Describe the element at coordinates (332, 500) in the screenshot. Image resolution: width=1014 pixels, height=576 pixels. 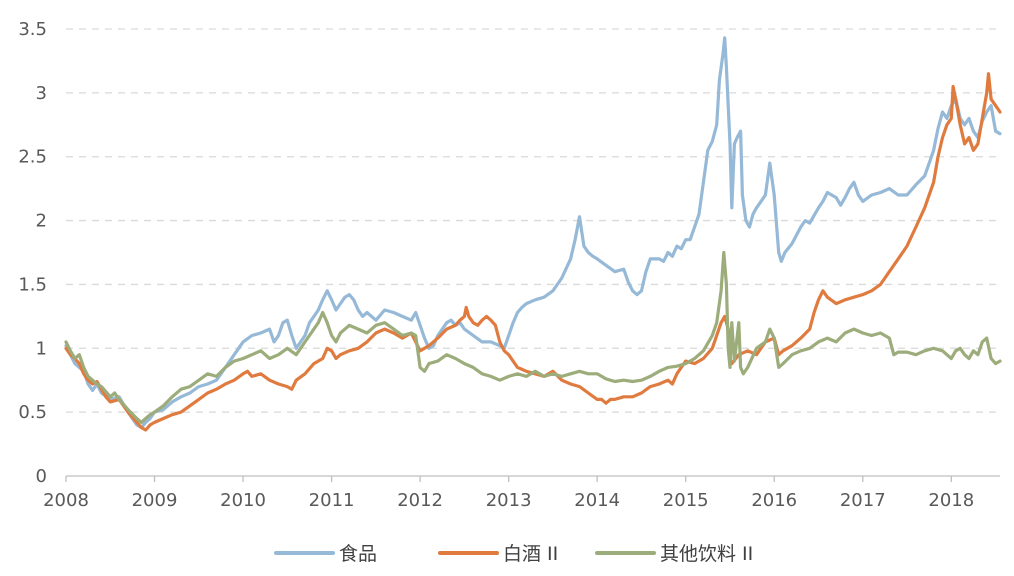
I see `x-tick-label: 2011` at that location.